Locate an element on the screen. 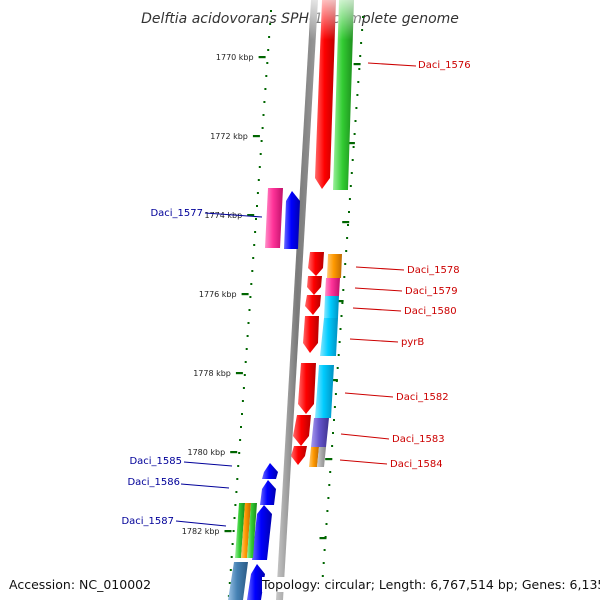  ruler-label: 1778 kbp is located at coordinates (212, 373).